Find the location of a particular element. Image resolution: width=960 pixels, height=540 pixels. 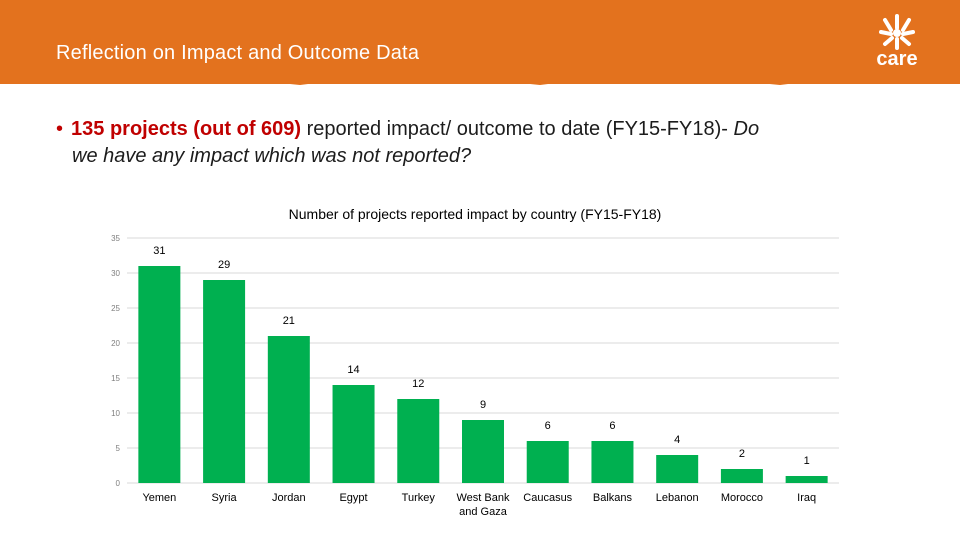

data-label: 12 is located at coordinates (418, 384).